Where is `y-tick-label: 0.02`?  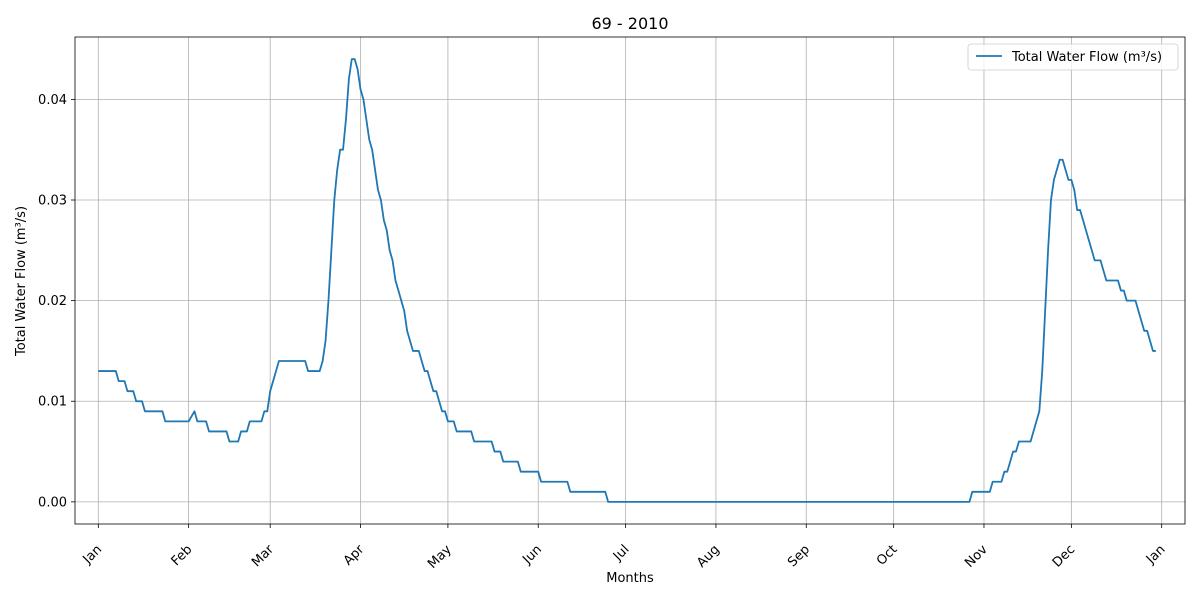
y-tick-label: 0.02 is located at coordinates (52, 301).